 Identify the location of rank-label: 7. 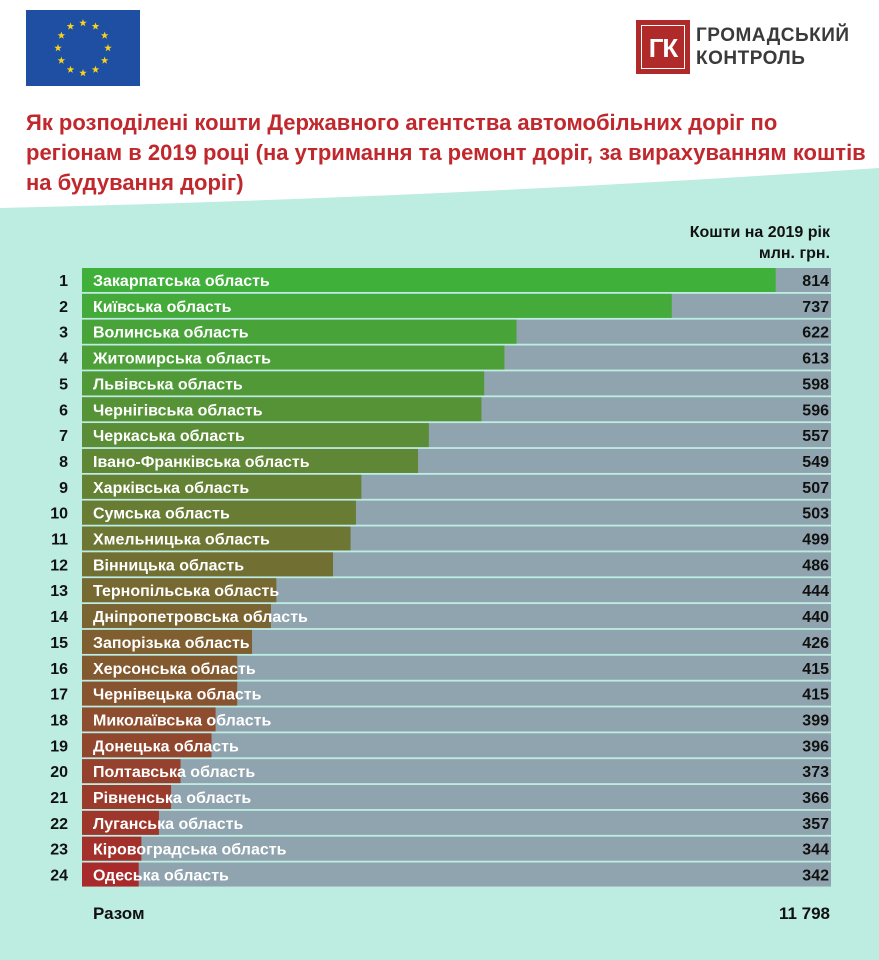
(63, 436).